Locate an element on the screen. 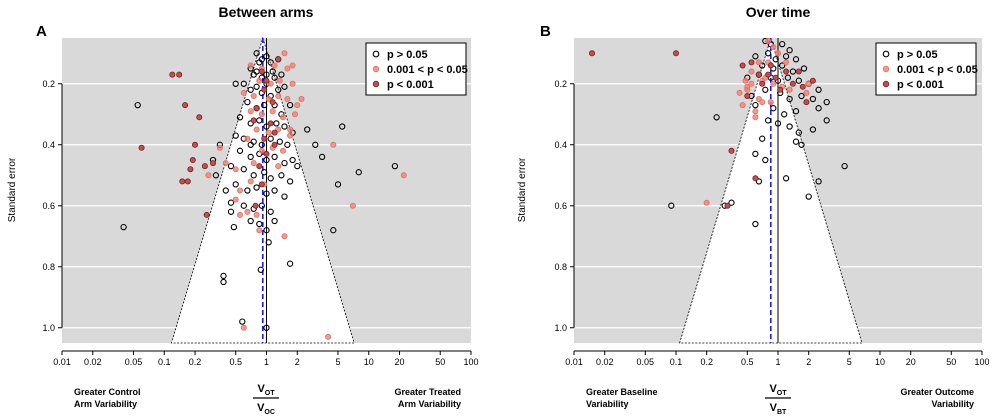 The width and height of the screenshot is (1000, 418). y-tick-label-4: 1.0 is located at coordinates (48, 328).